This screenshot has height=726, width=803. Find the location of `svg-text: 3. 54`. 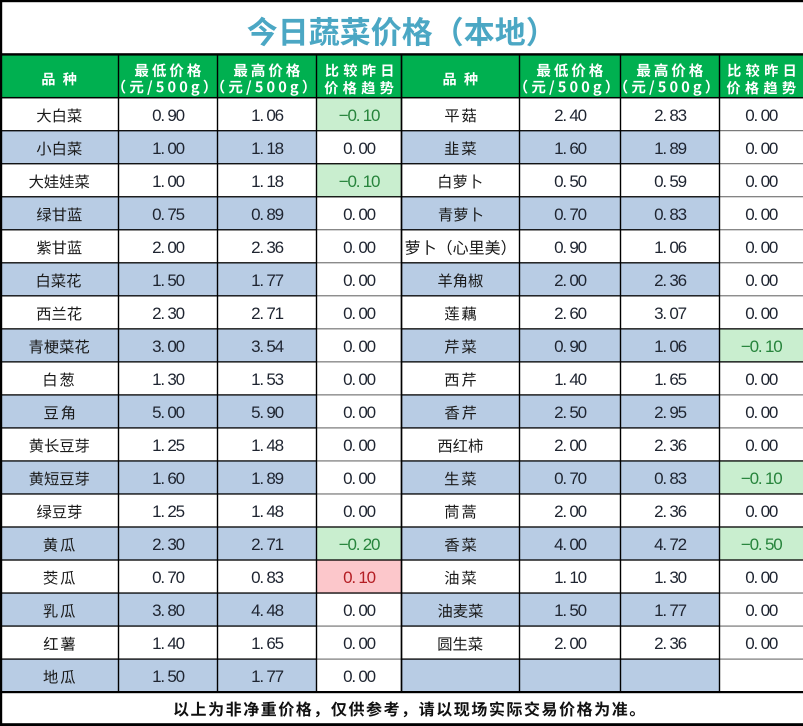

svg-text: 3. 54 is located at coordinates (267, 346).